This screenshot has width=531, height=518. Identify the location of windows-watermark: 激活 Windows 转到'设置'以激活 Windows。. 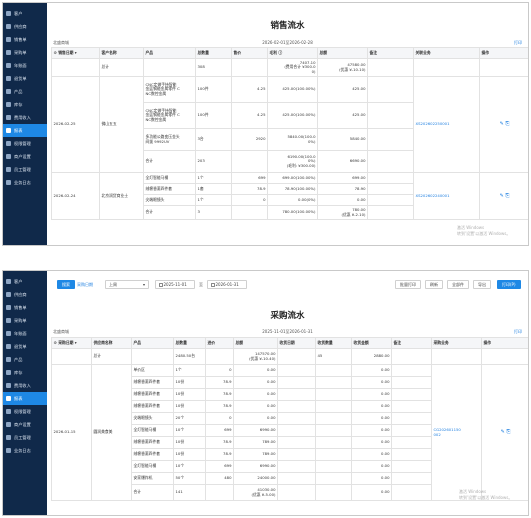
(484, 230).